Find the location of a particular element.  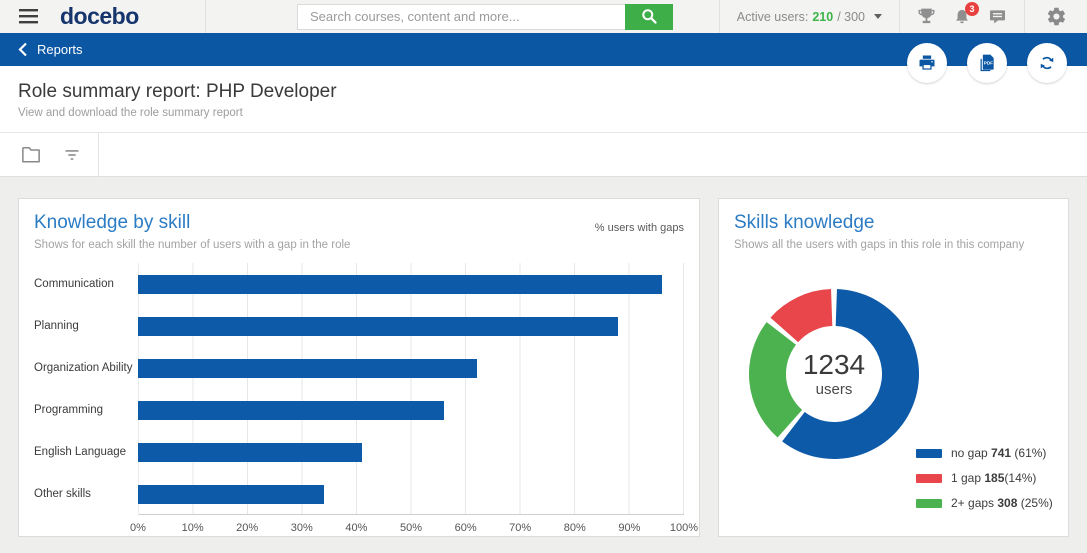

page-title: Role summary report: PHP Developer is located at coordinates (177, 91).